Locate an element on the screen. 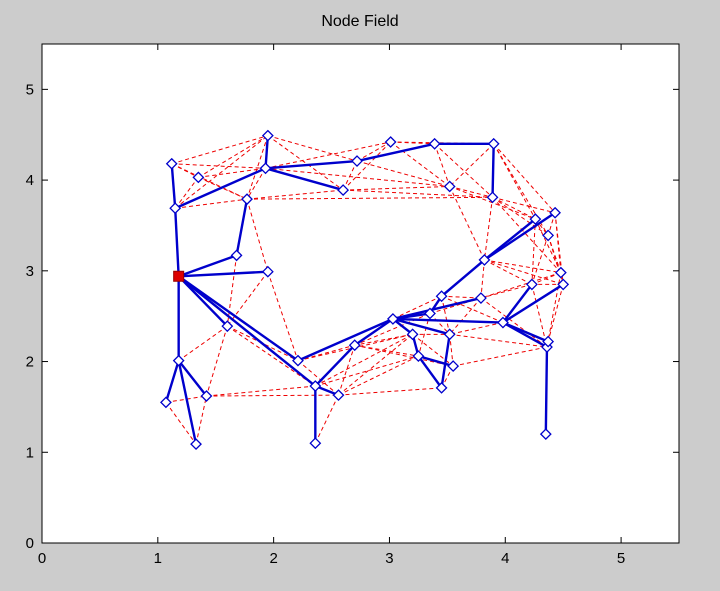  x-tick-label: 3 is located at coordinates (389, 558).